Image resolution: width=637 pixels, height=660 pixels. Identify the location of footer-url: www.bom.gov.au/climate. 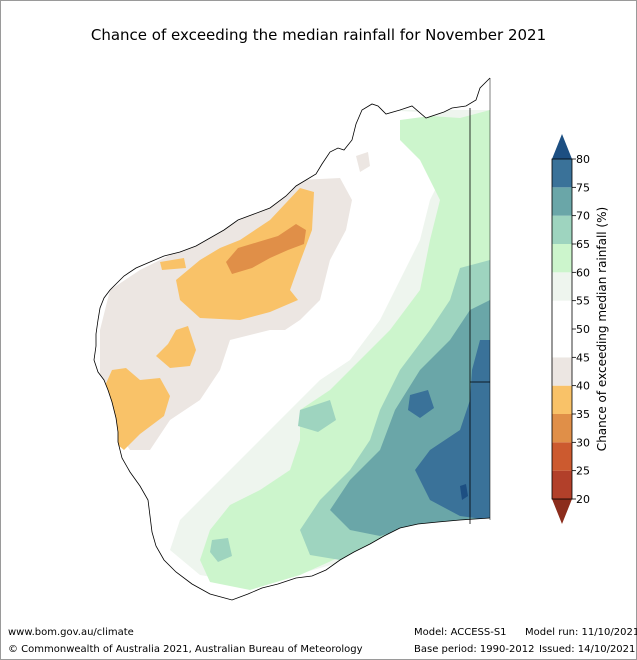
(71, 632).